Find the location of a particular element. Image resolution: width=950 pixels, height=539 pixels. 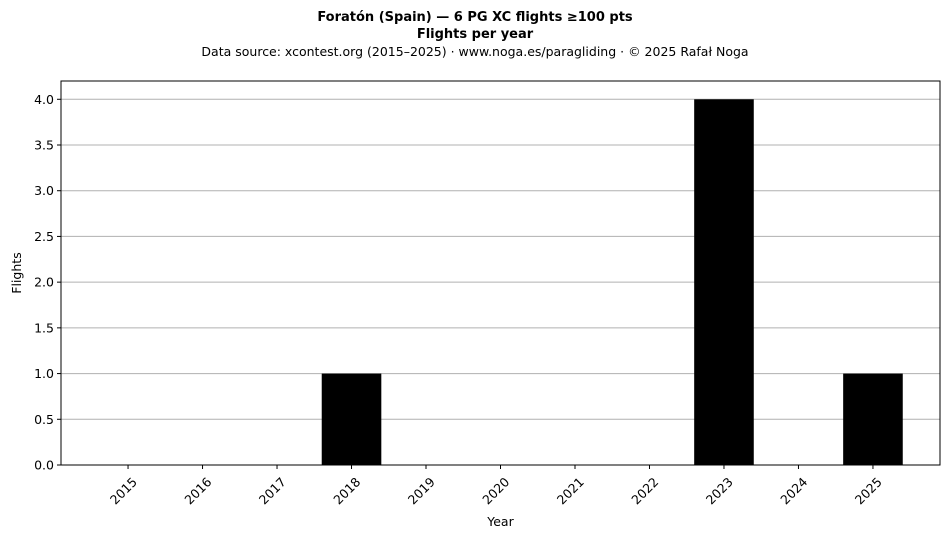

y-tick-label: 2.0 is located at coordinates (44, 282).